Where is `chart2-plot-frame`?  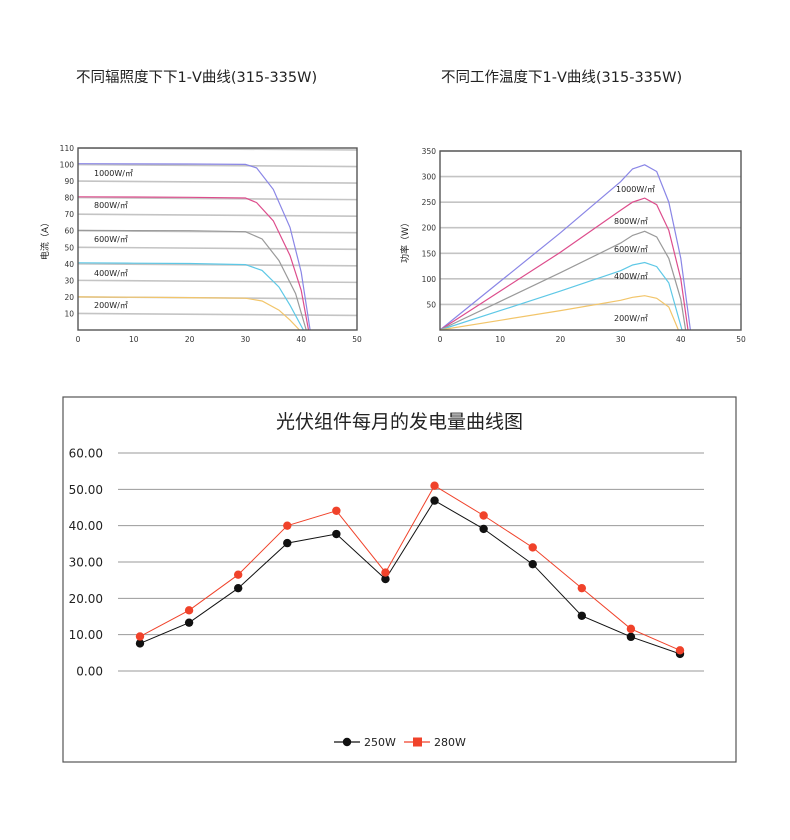 chart2-plot-frame is located at coordinates (590, 240).